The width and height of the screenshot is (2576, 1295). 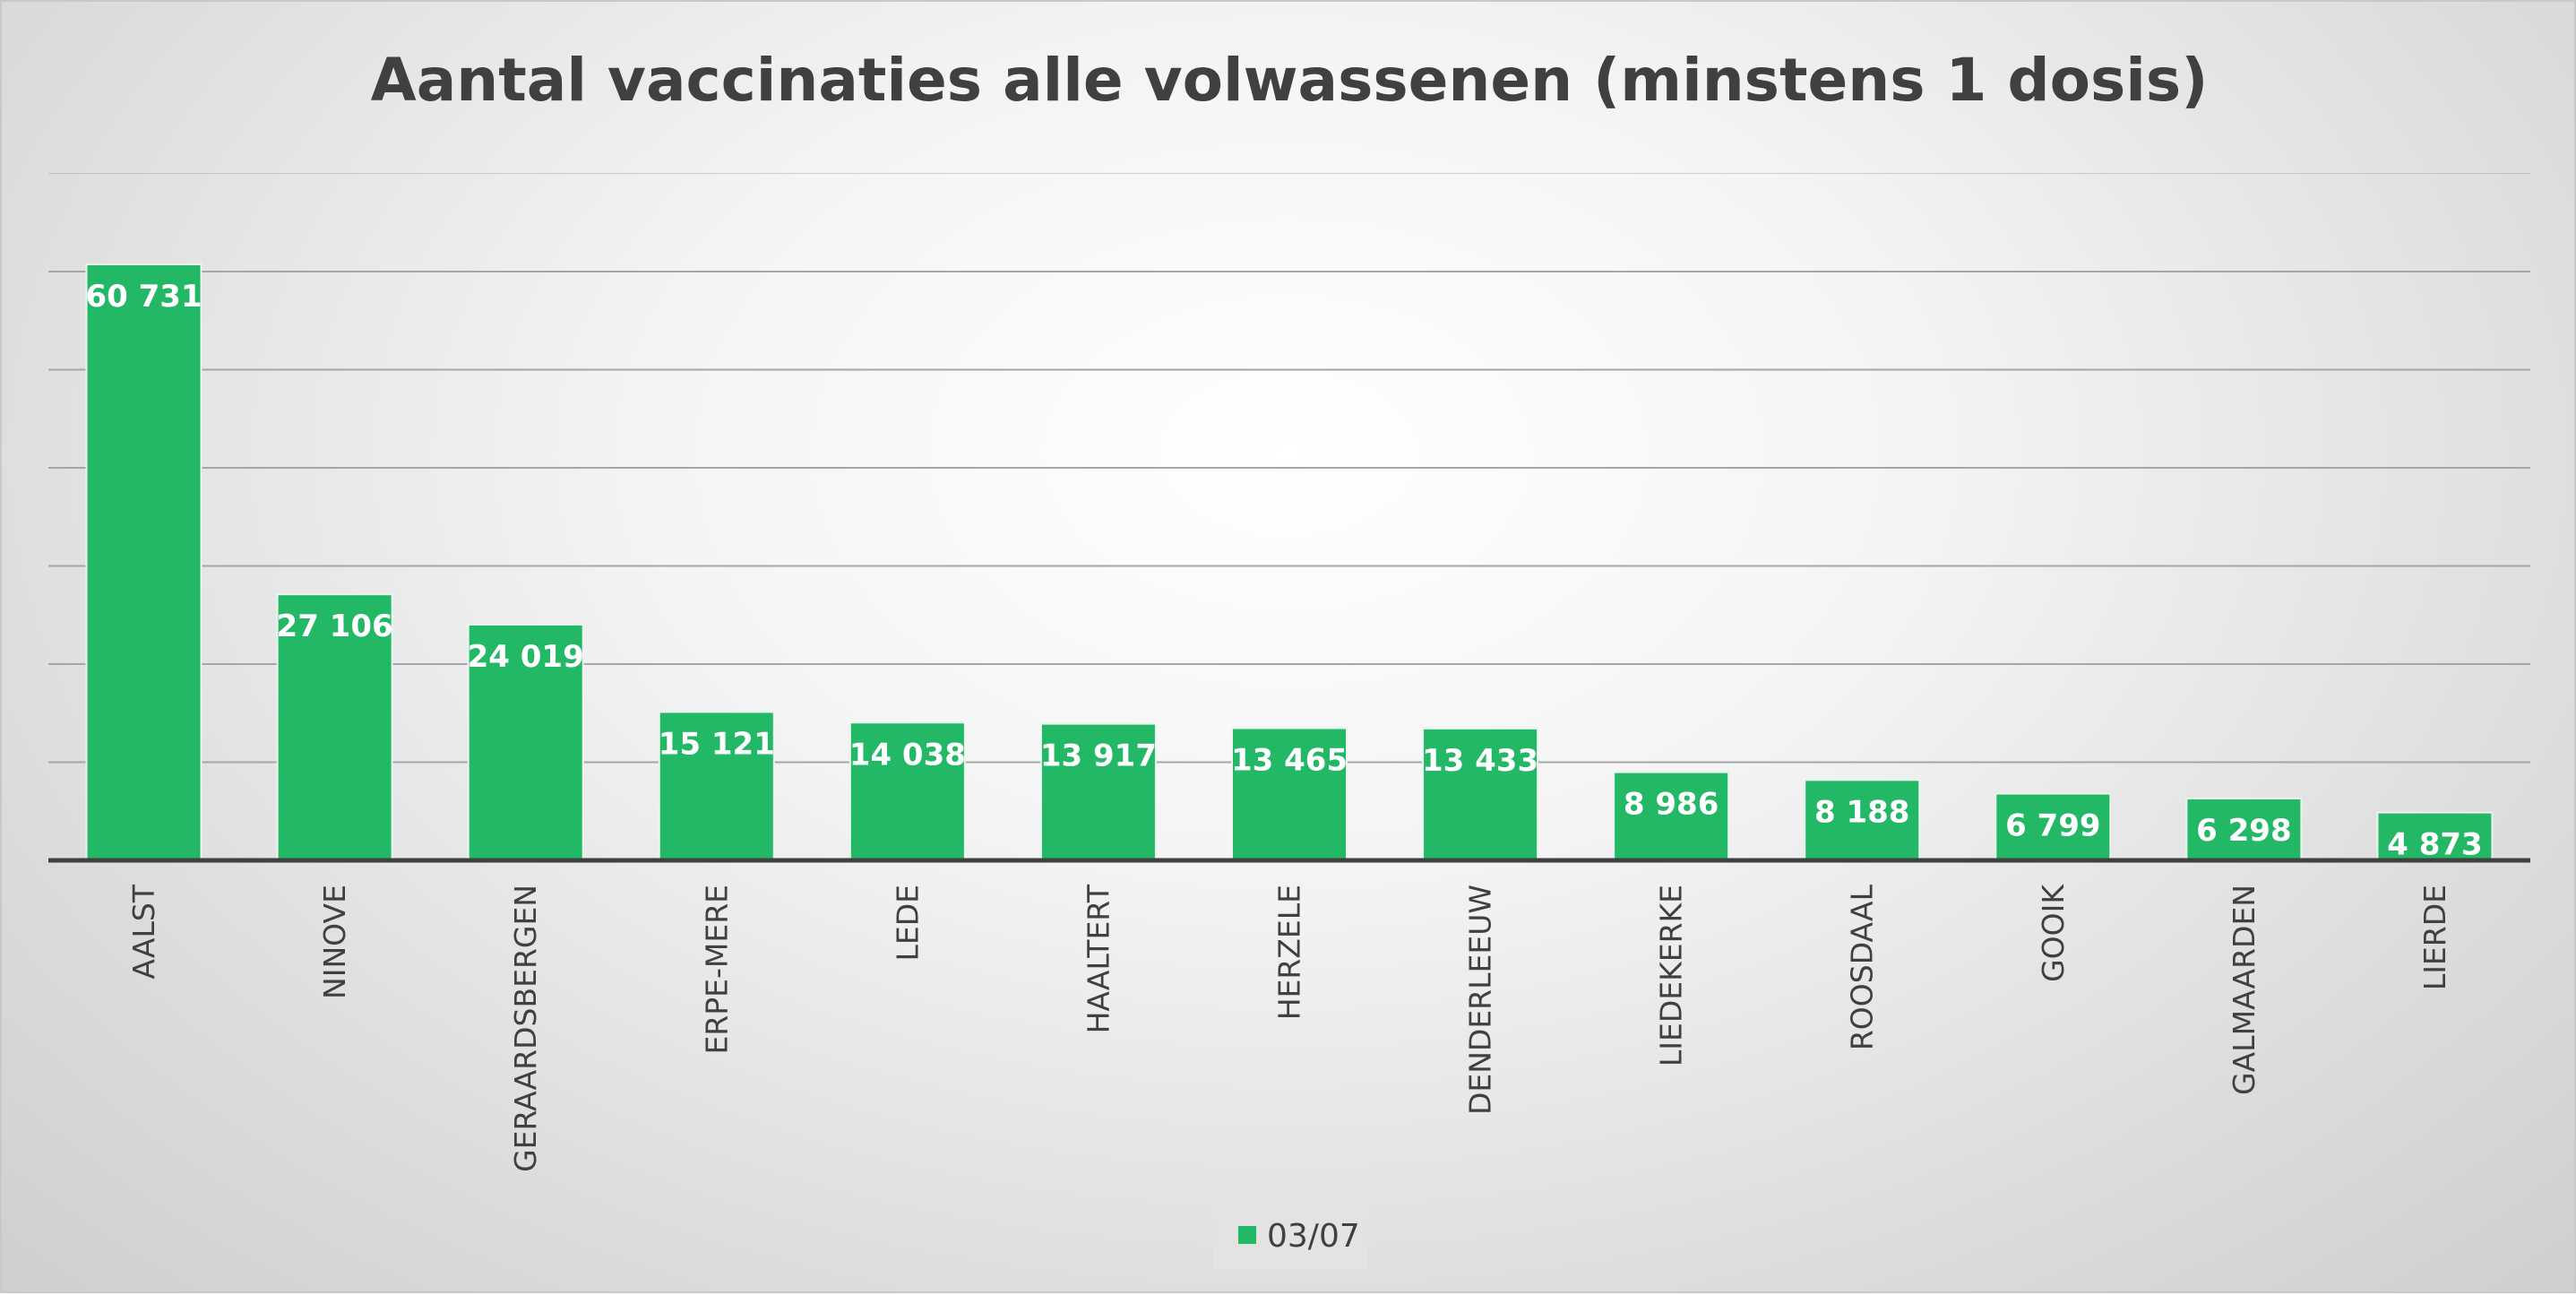 What do you see at coordinates (335, 626) in the screenshot?
I see `data-label: 27 106` at bounding box center [335, 626].